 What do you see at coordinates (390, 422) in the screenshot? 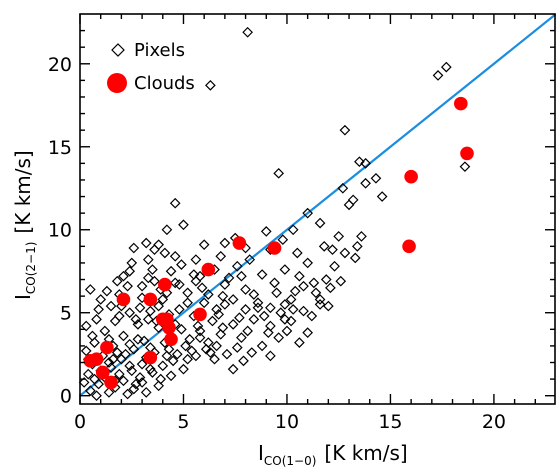
I see `x-tick-label: 15` at bounding box center [390, 422].